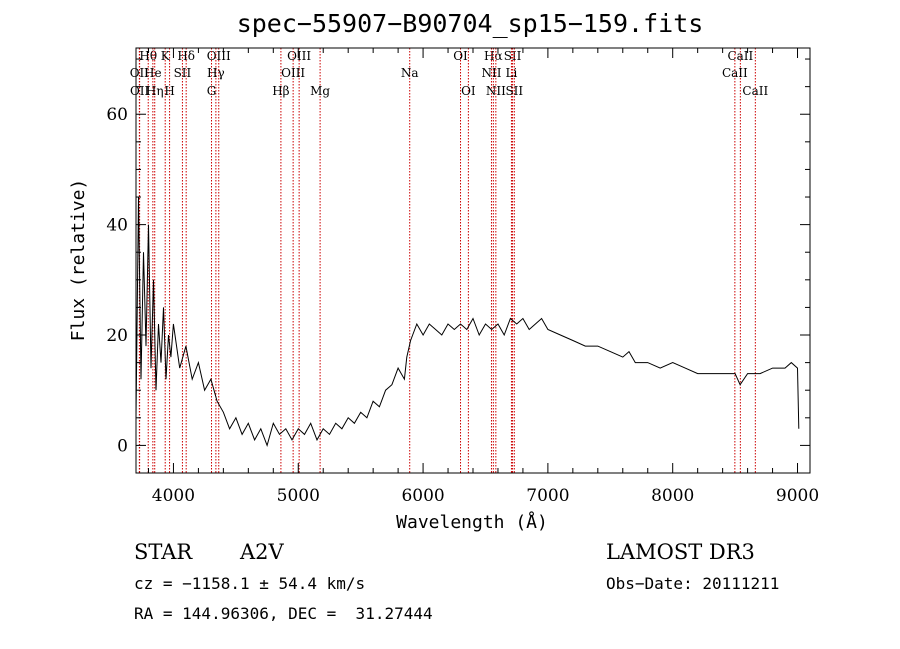  I want to click on y-axis-label: Flux (relative), so click(78, 260).